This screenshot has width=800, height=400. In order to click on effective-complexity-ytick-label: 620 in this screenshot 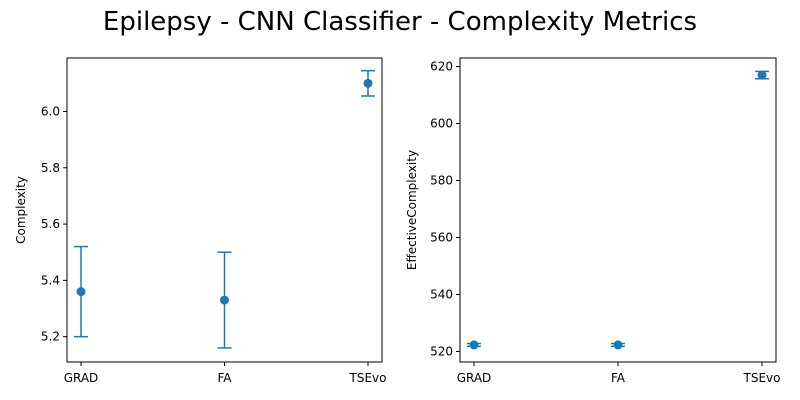, I will do `click(441, 67)`.